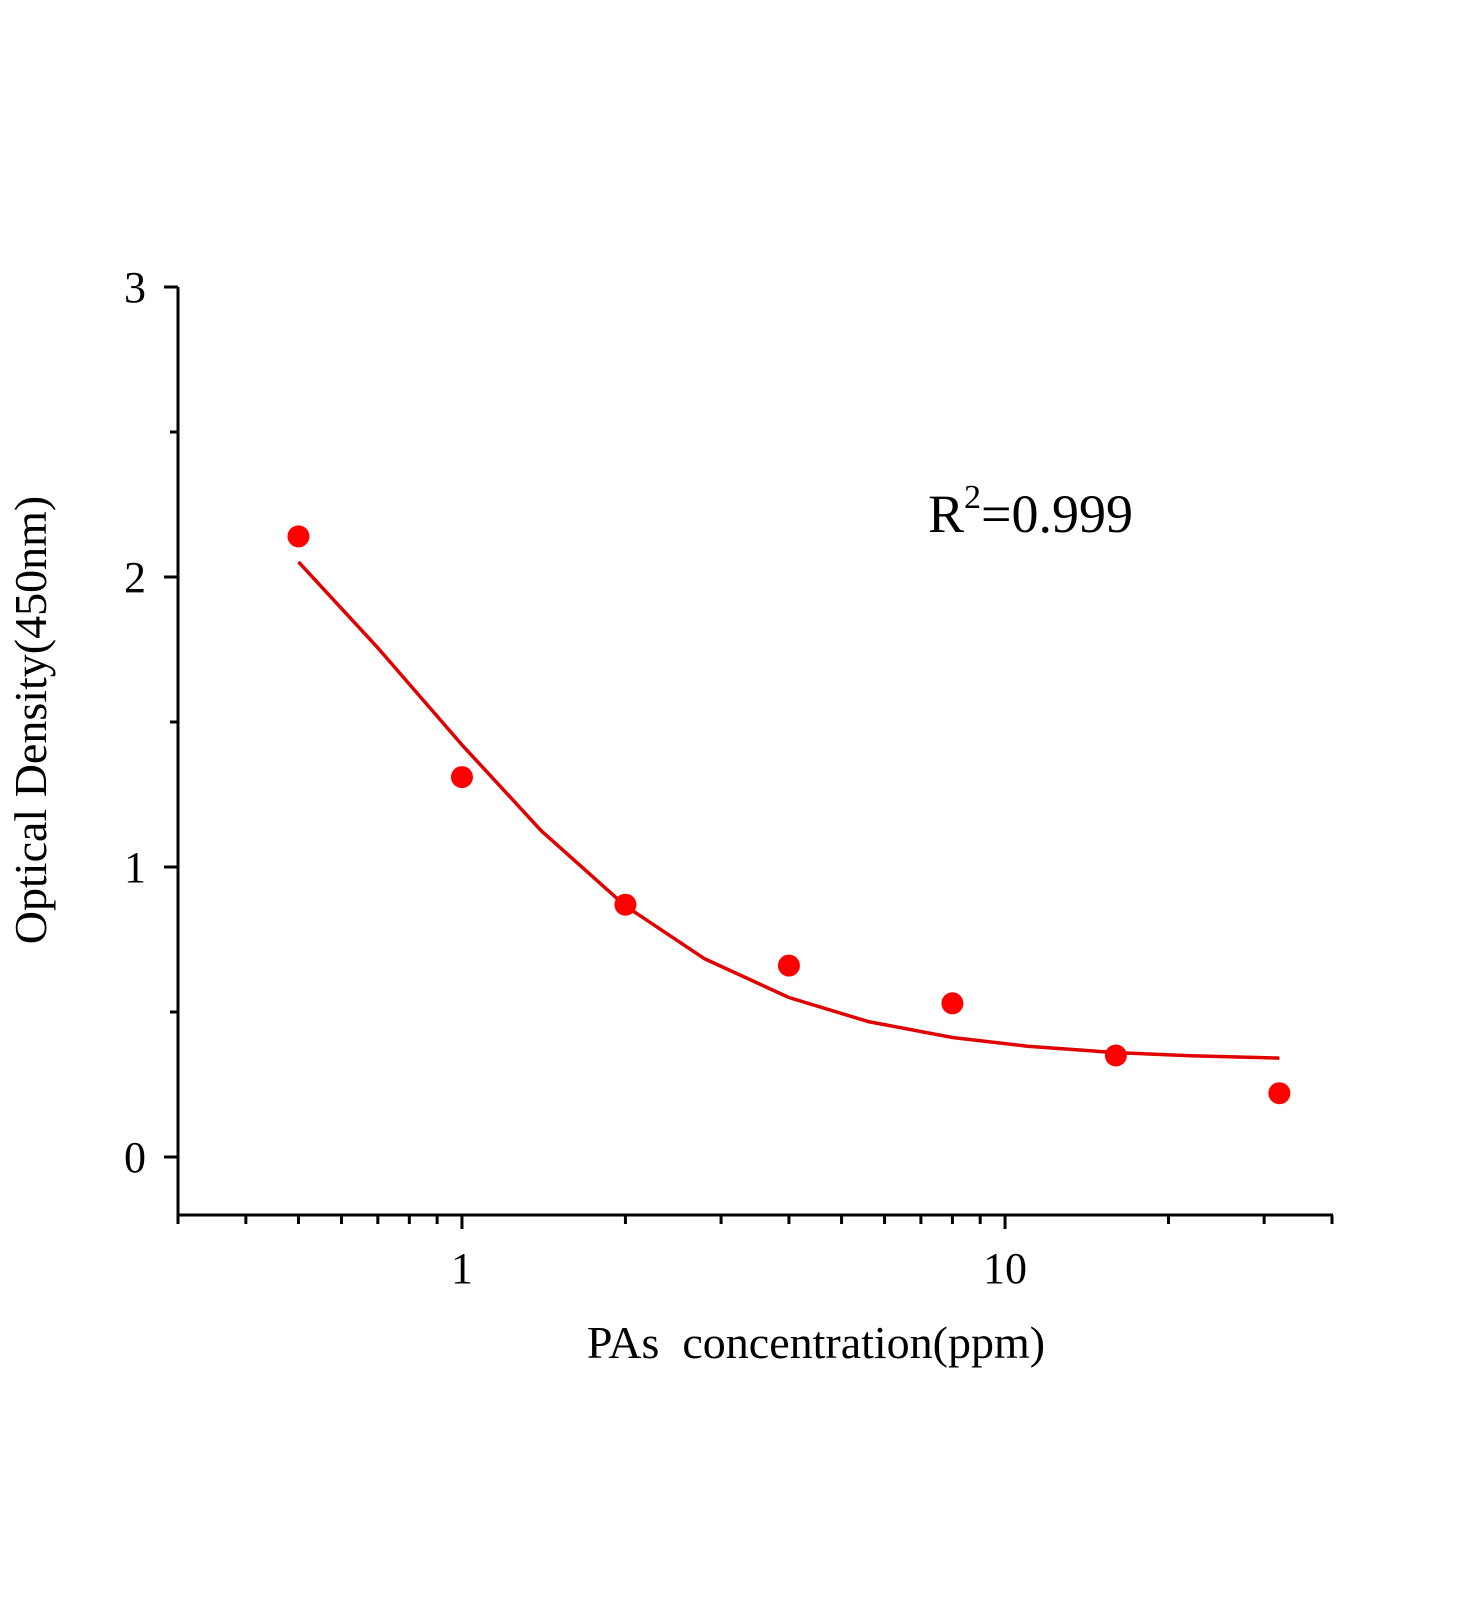 This screenshot has width=1472, height=1600. Describe the element at coordinates (1057, 514) in the screenshot. I see `r-squared-value: =0.999` at that location.